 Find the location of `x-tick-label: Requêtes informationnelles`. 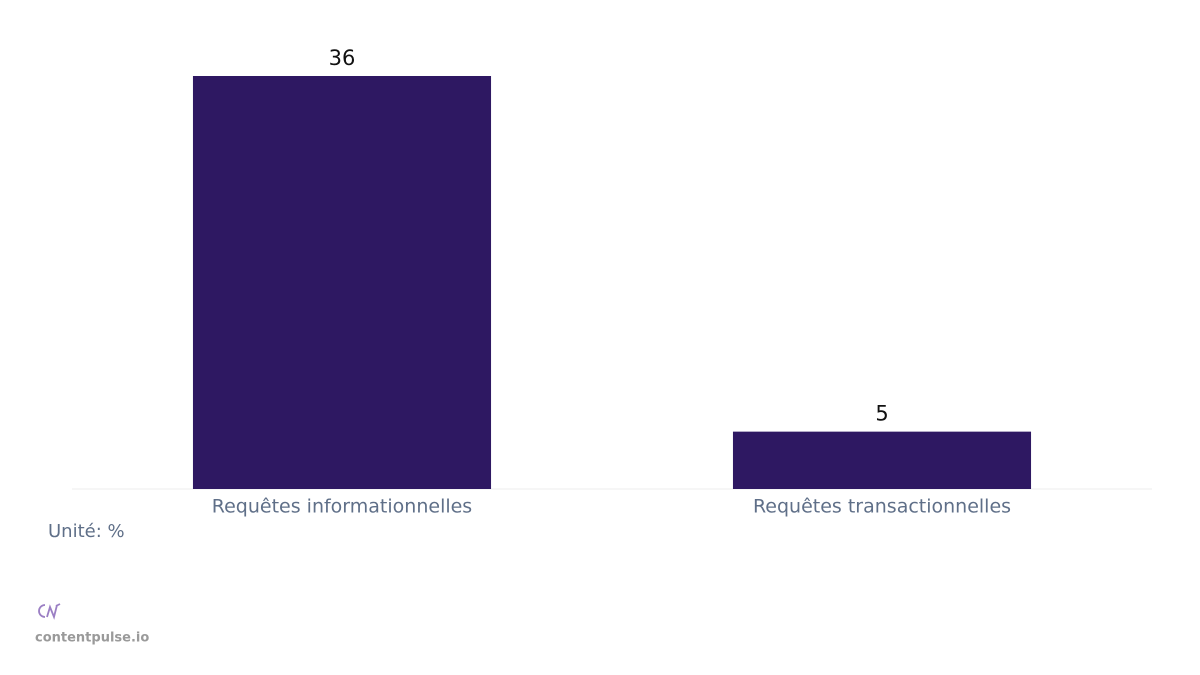

x-tick-label: Requêtes informationnelles is located at coordinates (342, 507).